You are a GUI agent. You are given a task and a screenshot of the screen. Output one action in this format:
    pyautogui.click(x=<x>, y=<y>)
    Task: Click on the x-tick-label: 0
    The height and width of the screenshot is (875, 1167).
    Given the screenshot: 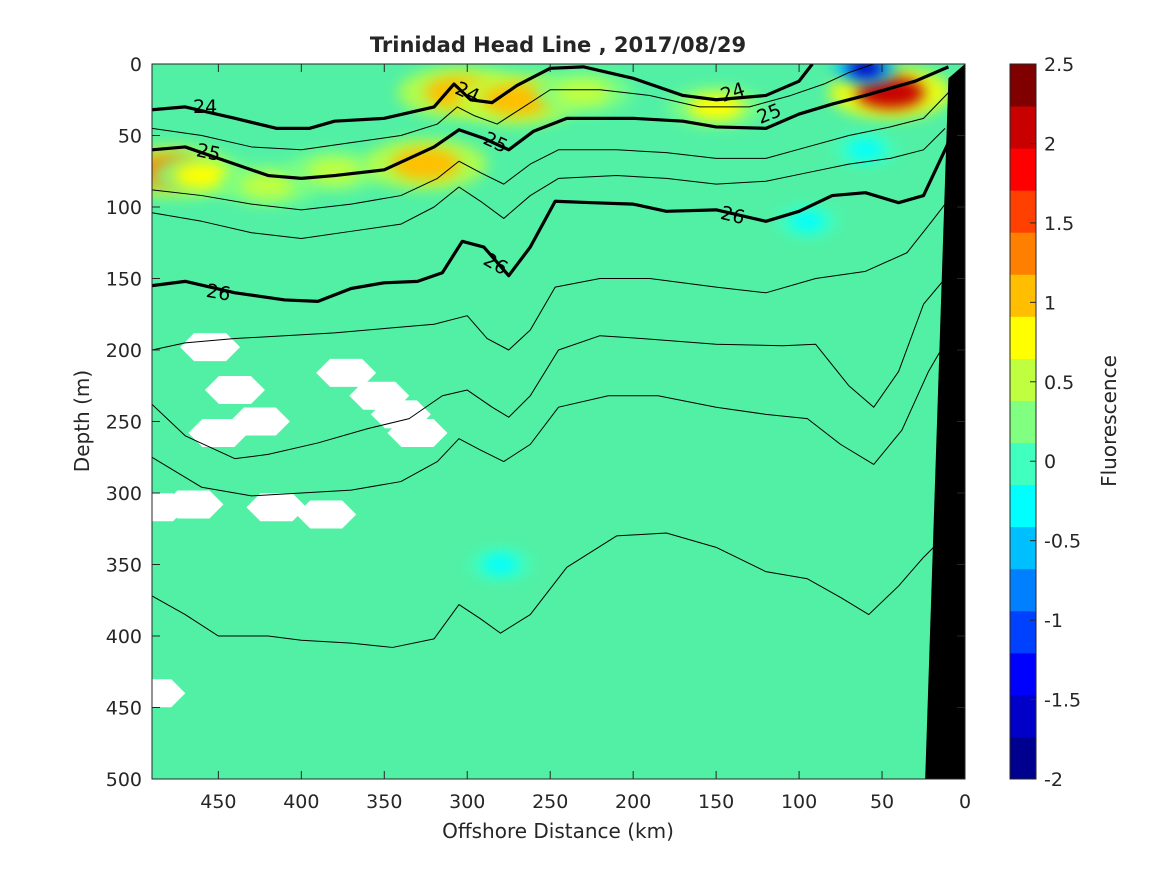 What is the action you would take?
    pyautogui.click(x=965, y=802)
    